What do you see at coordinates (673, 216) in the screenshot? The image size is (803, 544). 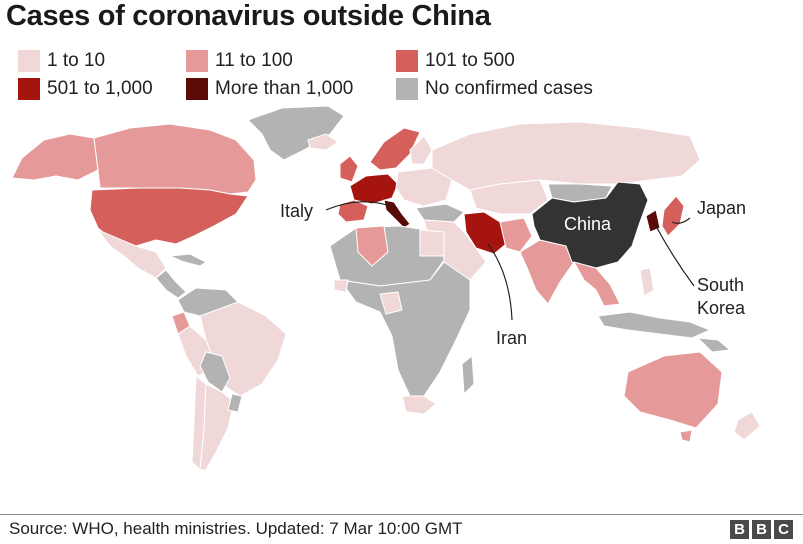 I see `japan` at bounding box center [673, 216].